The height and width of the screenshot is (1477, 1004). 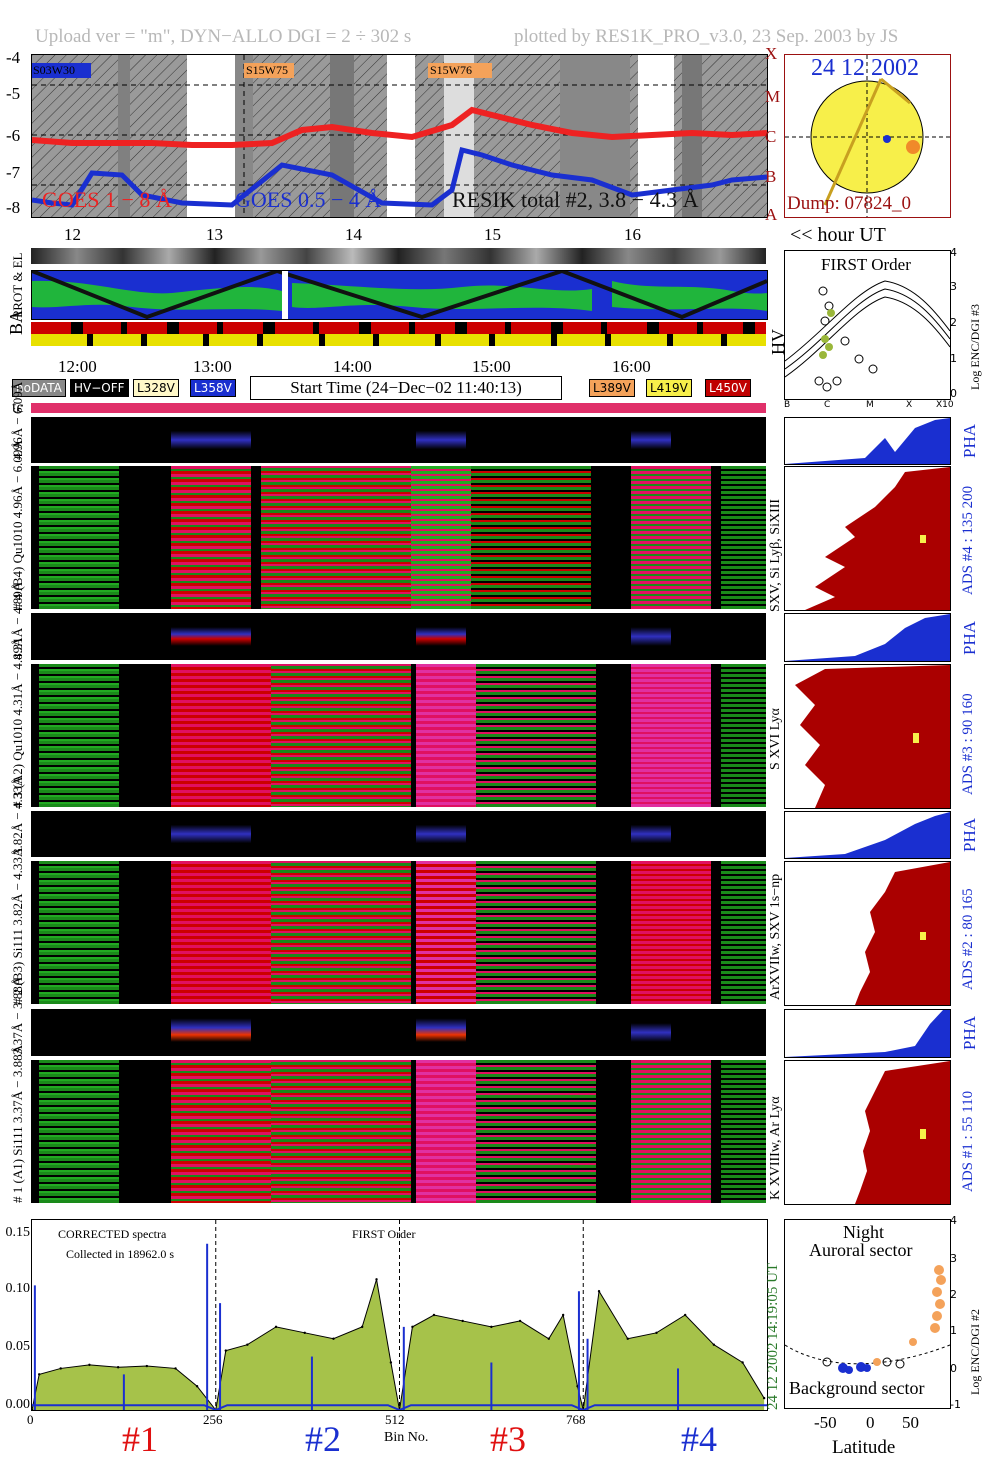 I want to click on ba-label: BA, so click(x=16, y=322).